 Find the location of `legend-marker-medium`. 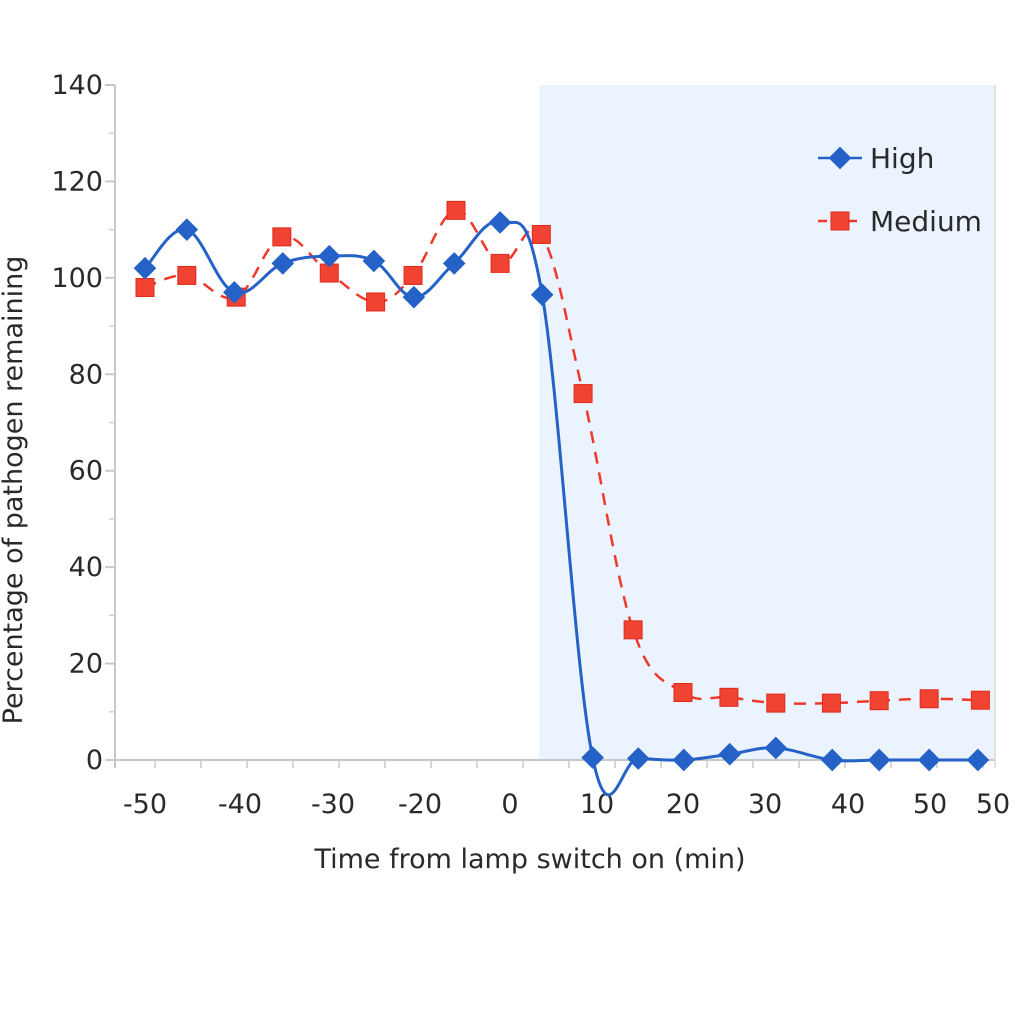

legend-marker-medium is located at coordinates (840, 221).